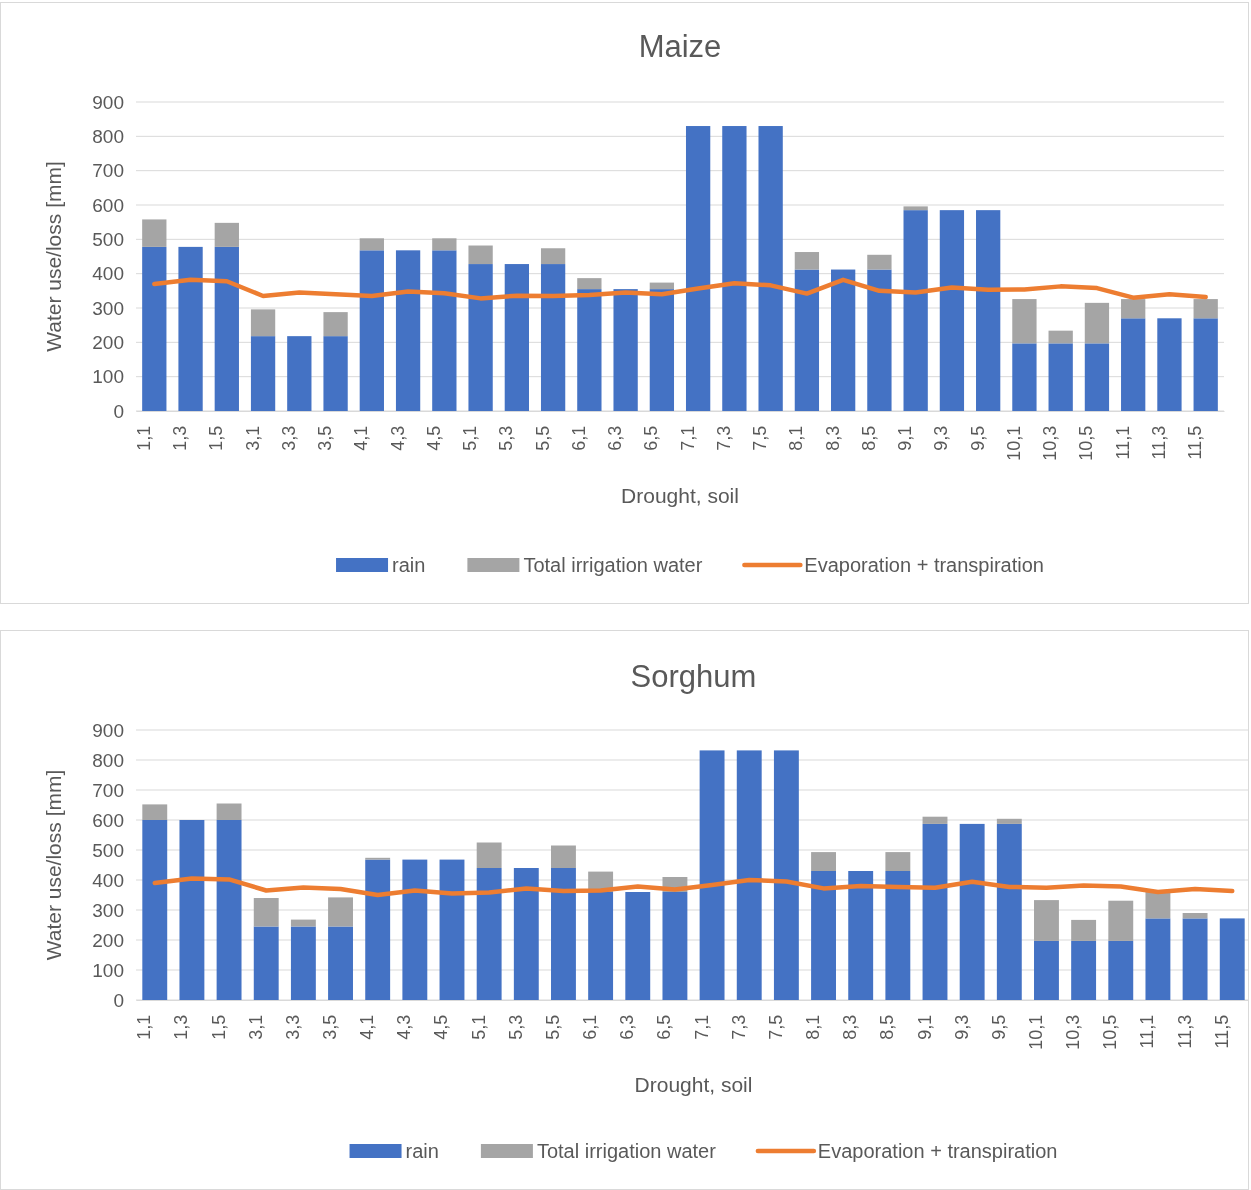 This screenshot has width=1251, height=1190. What do you see at coordinates (330, 1027) in the screenshot?
I see `x-tick-label: 3,5` at bounding box center [330, 1027].